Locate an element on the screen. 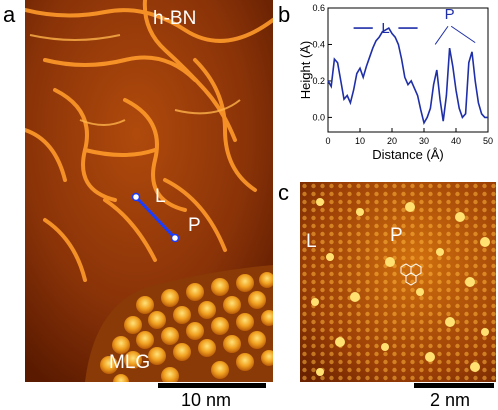 The width and height of the screenshot is (498, 410). x-tick-label: 40 is located at coordinates (456, 141).